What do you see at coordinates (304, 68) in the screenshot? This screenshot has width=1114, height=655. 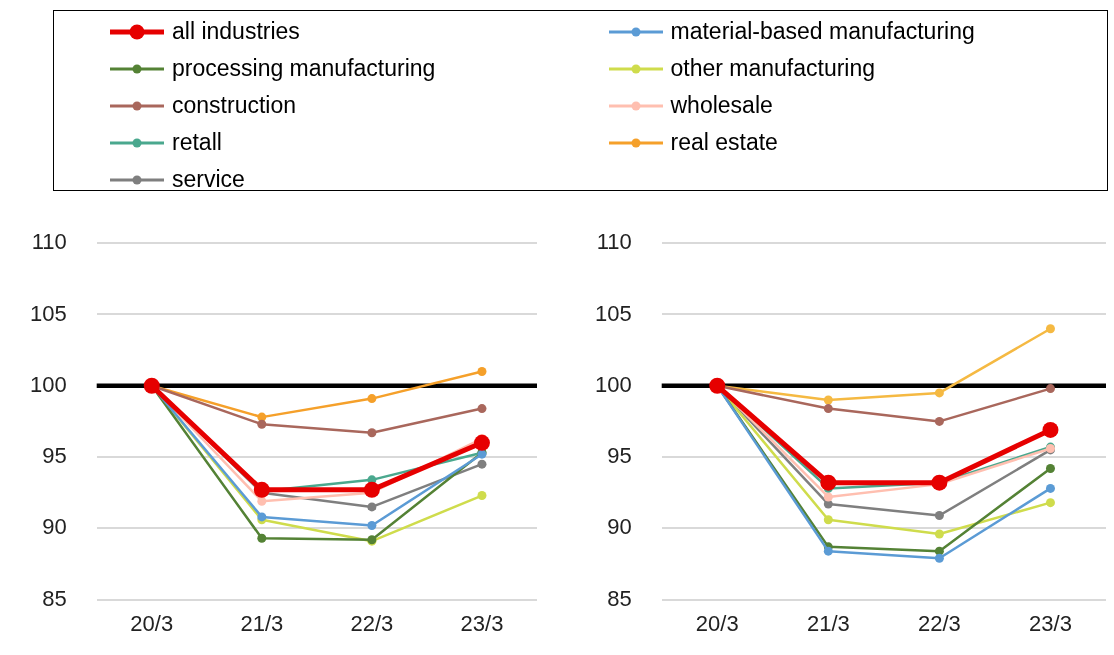 I see `legend-label: processing manufacturing` at bounding box center [304, 68].